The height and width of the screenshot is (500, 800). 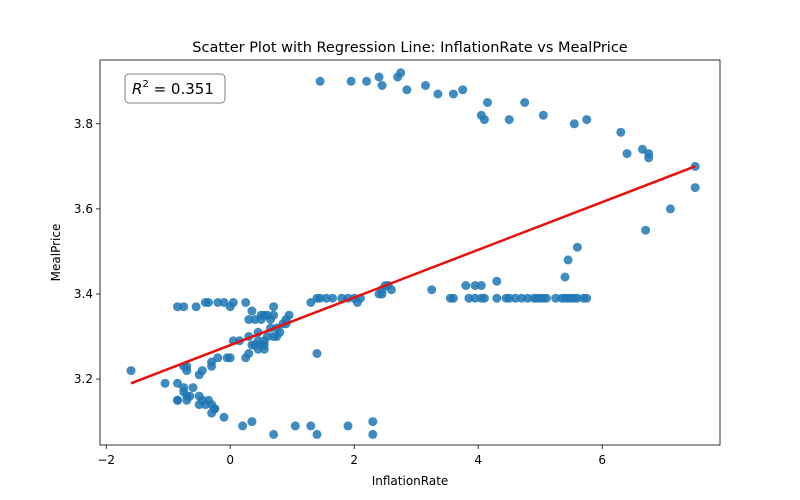 What do you see at coordinates (230, 460) in the screenshot?
I see `x-tick-label: 0` at bounding box center [230, 460].